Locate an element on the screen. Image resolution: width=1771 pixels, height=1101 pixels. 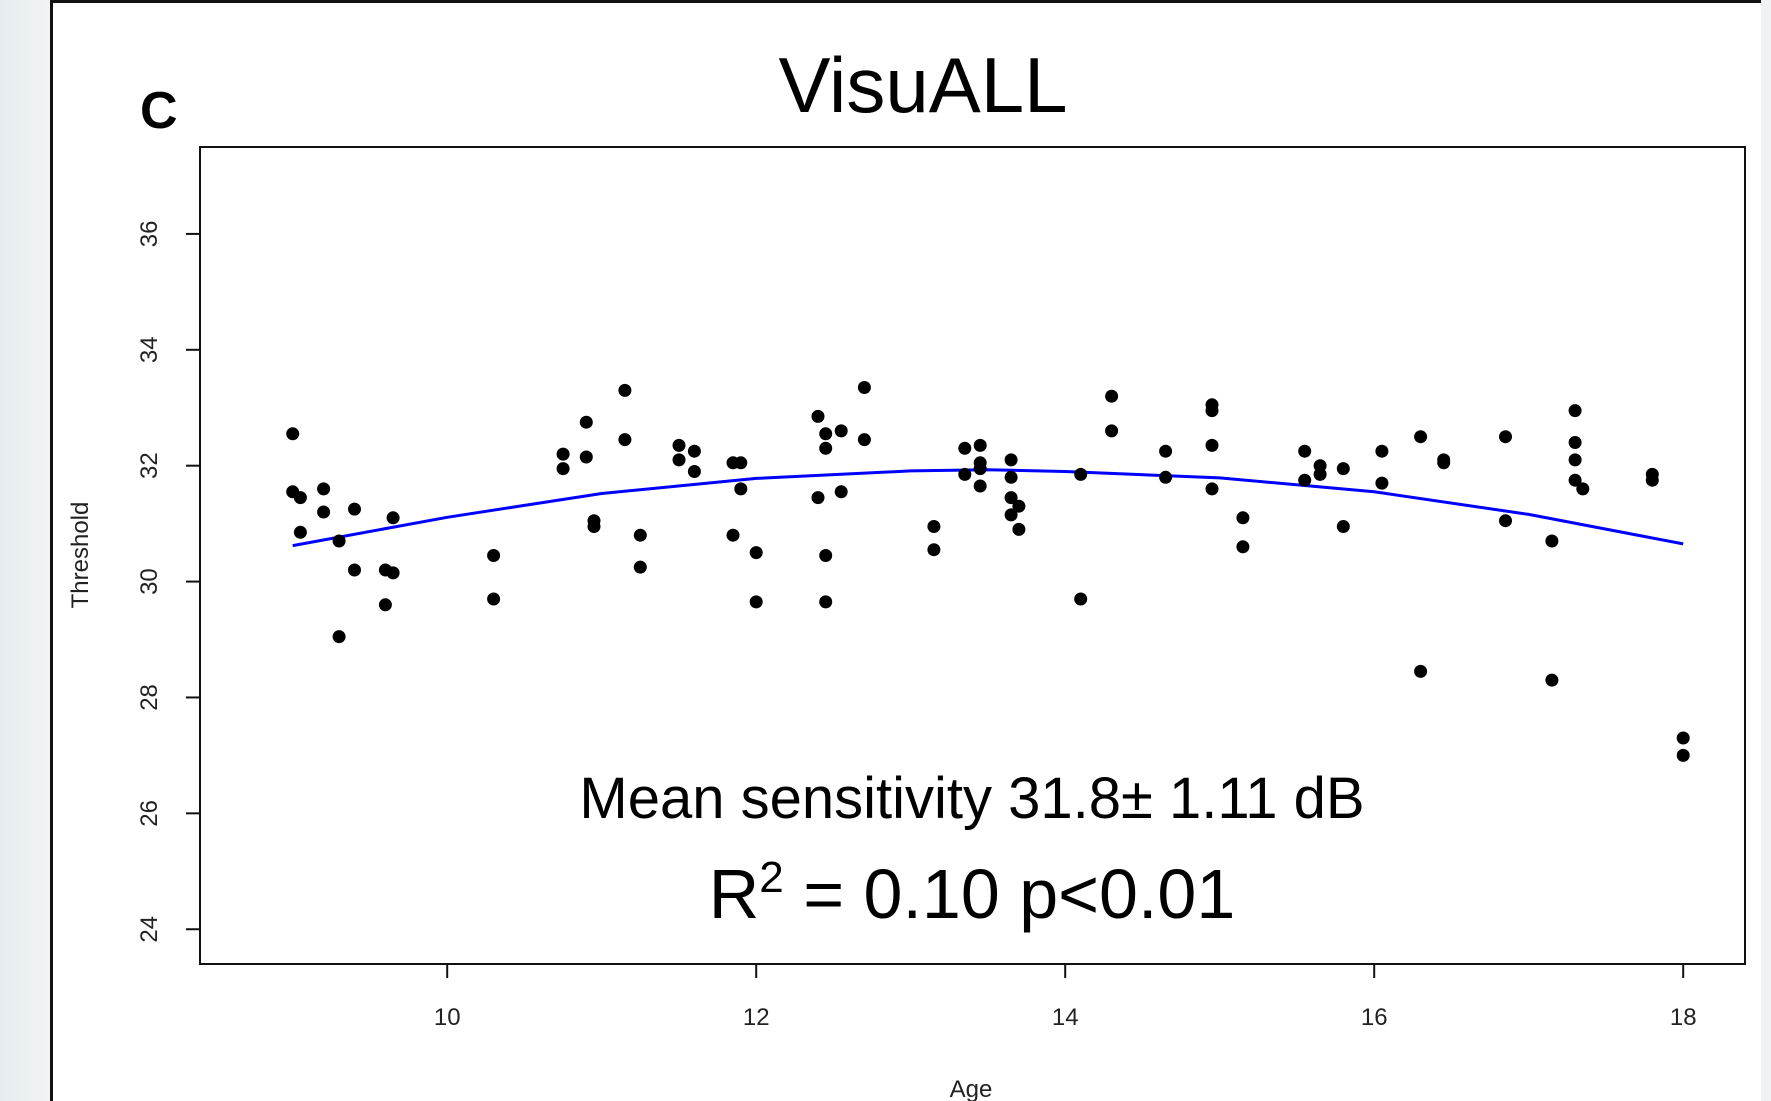
y-tick-label: 24 is located at coordinates (149, 929).